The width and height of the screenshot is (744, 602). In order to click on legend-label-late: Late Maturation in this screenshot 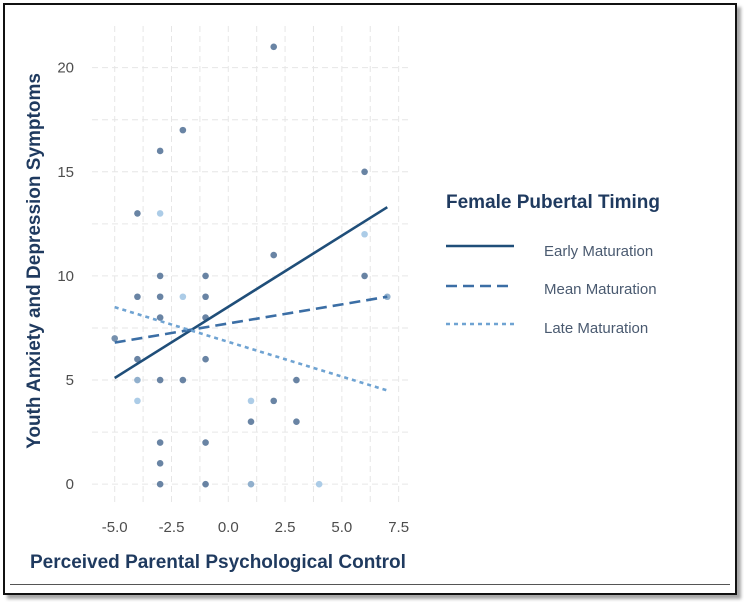, I will do `click(596, 328)`.